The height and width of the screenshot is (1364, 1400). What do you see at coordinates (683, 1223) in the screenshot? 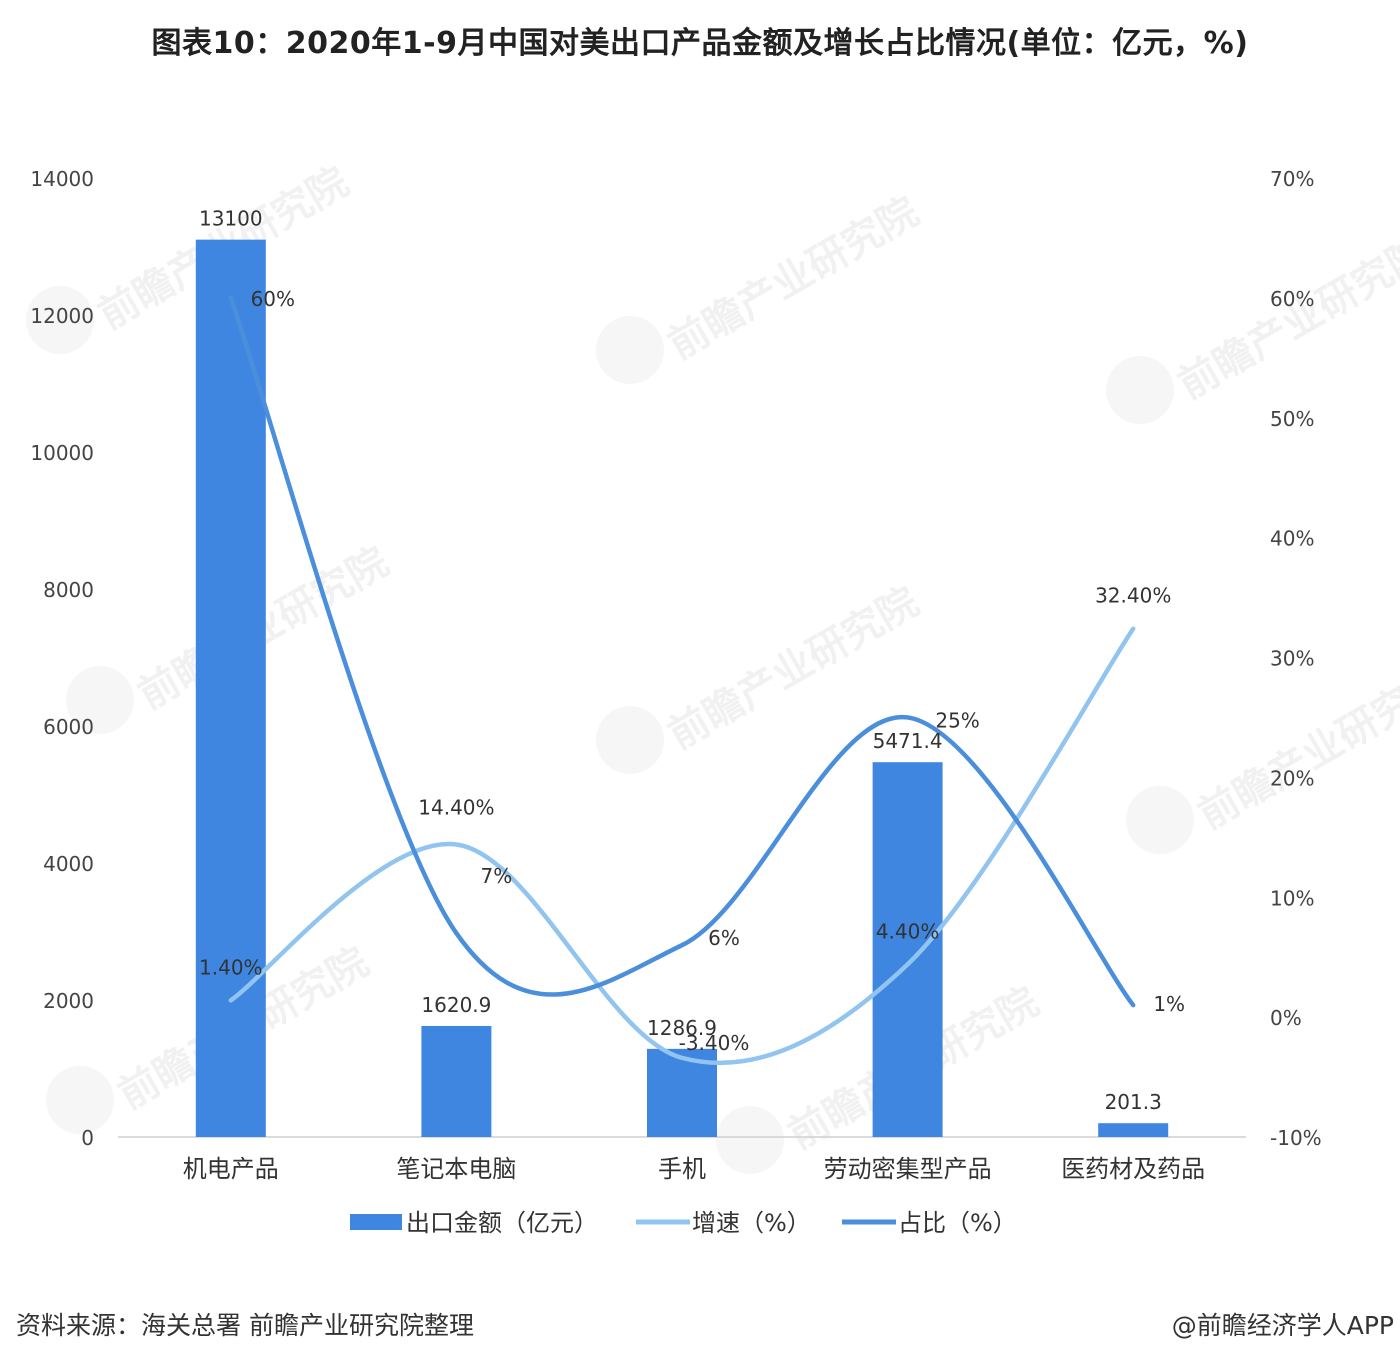
I see `legend: 出口金额（亿元） 增速（%） 占比（%）` at bounding box center [683, 1223].